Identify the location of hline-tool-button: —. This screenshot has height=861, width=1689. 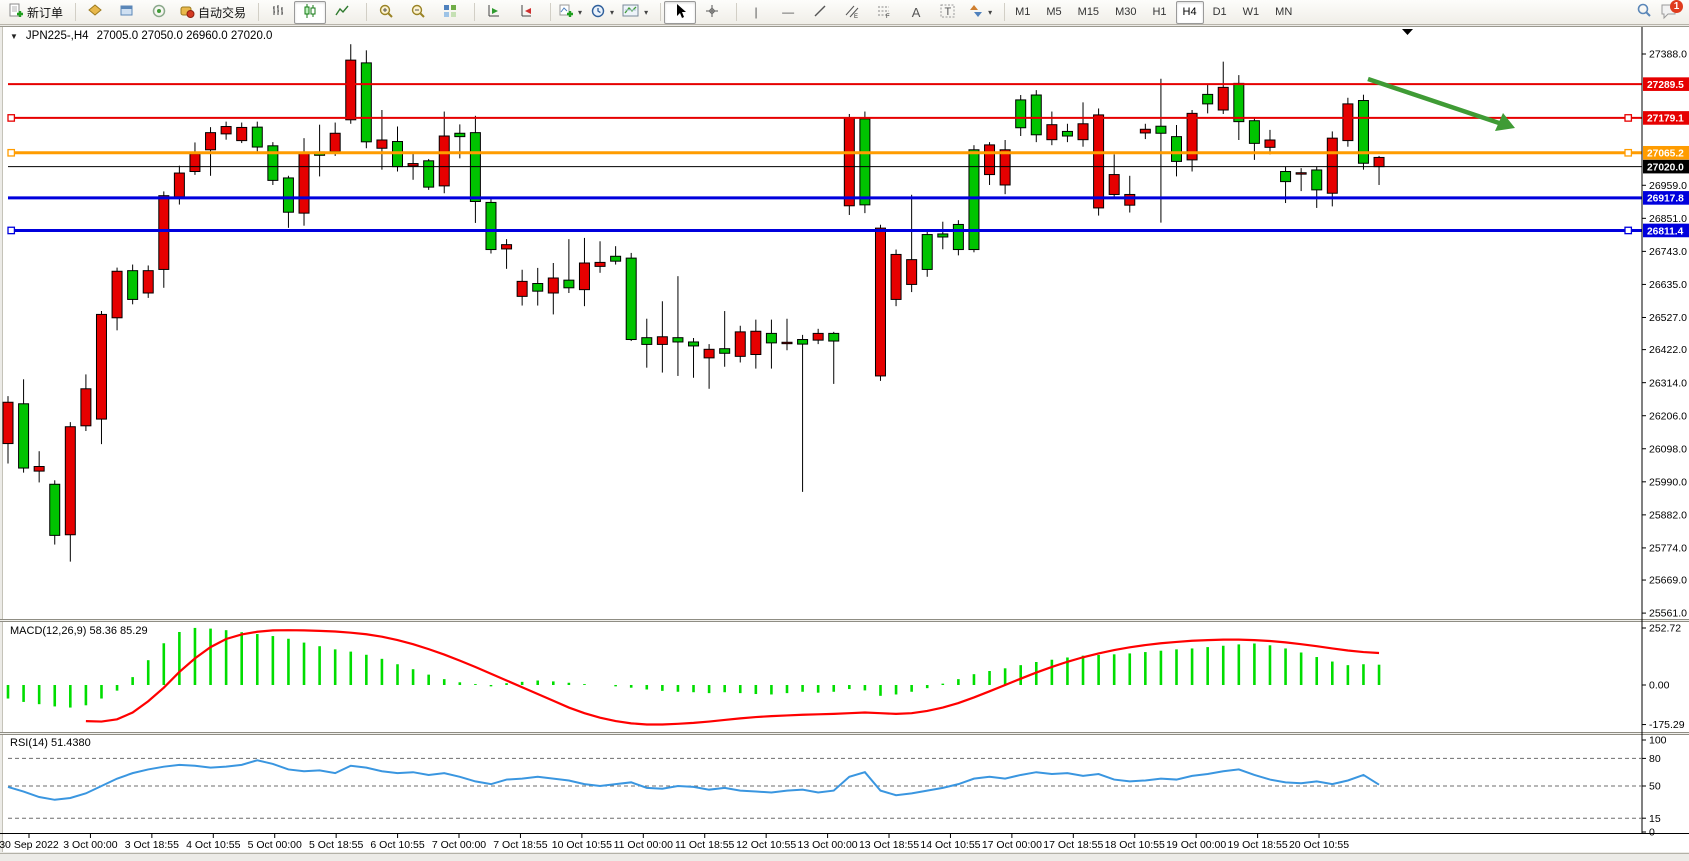
(788, 12).